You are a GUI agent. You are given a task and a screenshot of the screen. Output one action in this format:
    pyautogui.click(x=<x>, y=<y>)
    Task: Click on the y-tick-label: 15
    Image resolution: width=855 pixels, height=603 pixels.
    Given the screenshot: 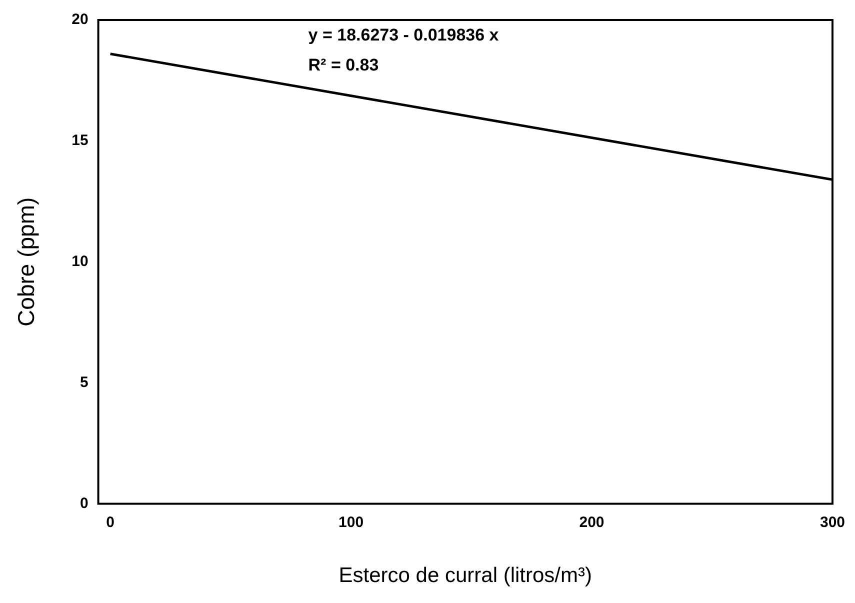 What is the action you would take?
    pyautogui.click(x=80, y=141)
    